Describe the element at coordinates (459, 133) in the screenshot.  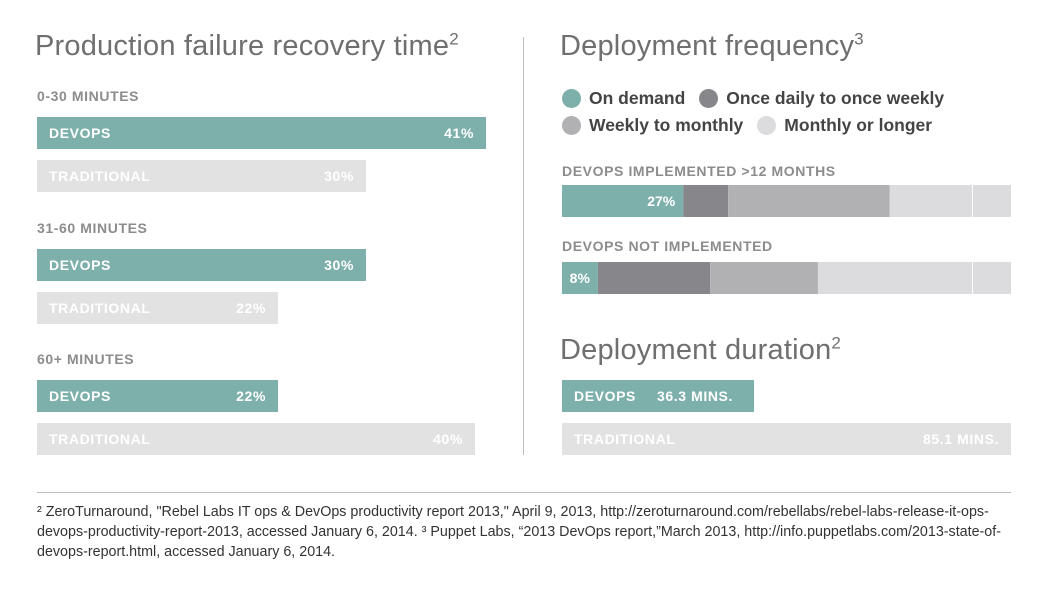
I see `bar-value-label: 41%` at that location.